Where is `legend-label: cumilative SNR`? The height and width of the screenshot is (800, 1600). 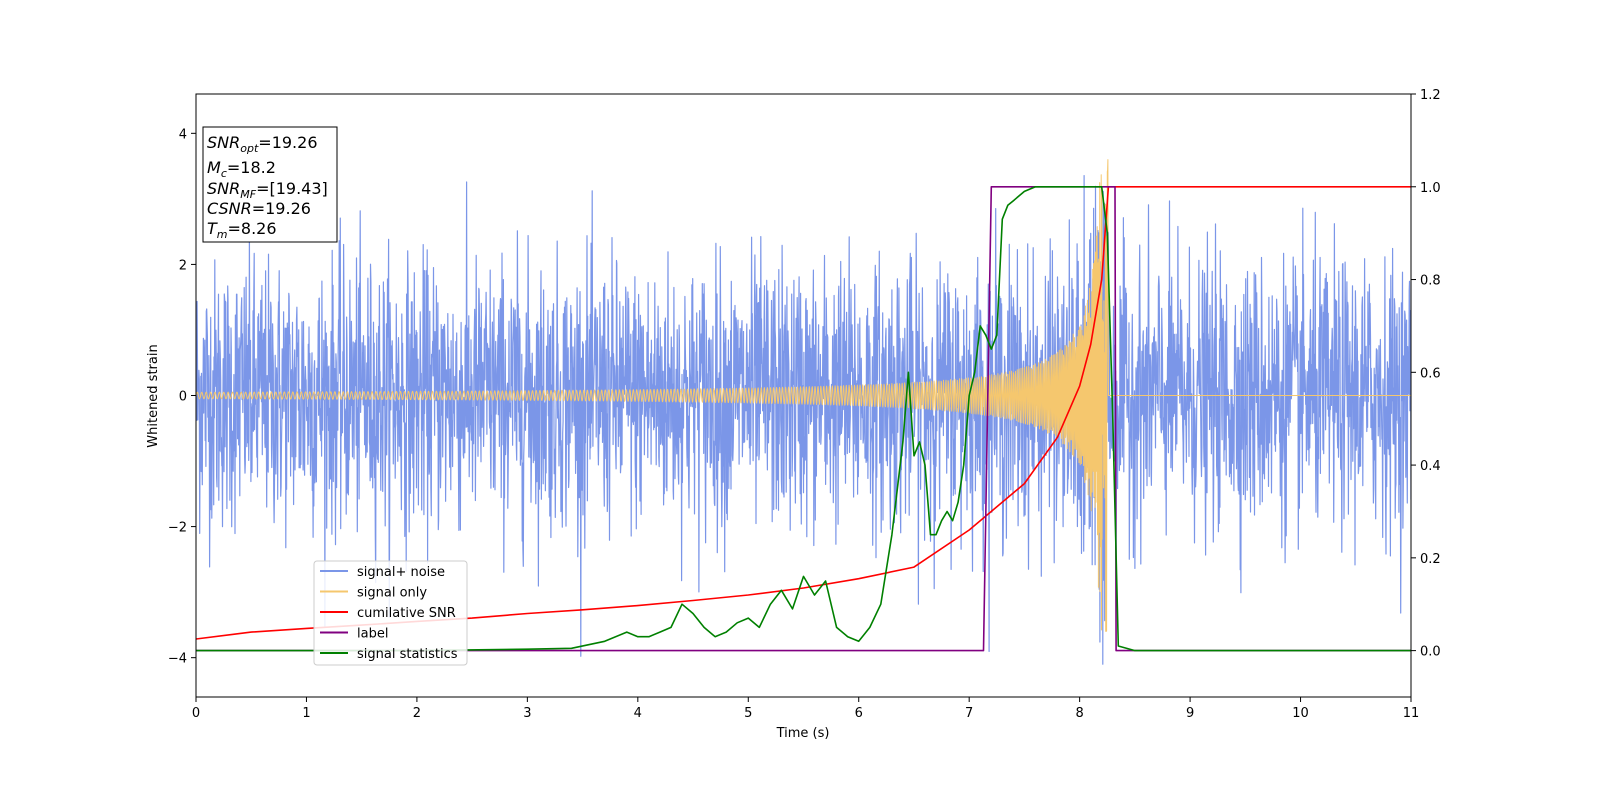 legend-label: cumilative SNR is located at coordinates (406, 613).